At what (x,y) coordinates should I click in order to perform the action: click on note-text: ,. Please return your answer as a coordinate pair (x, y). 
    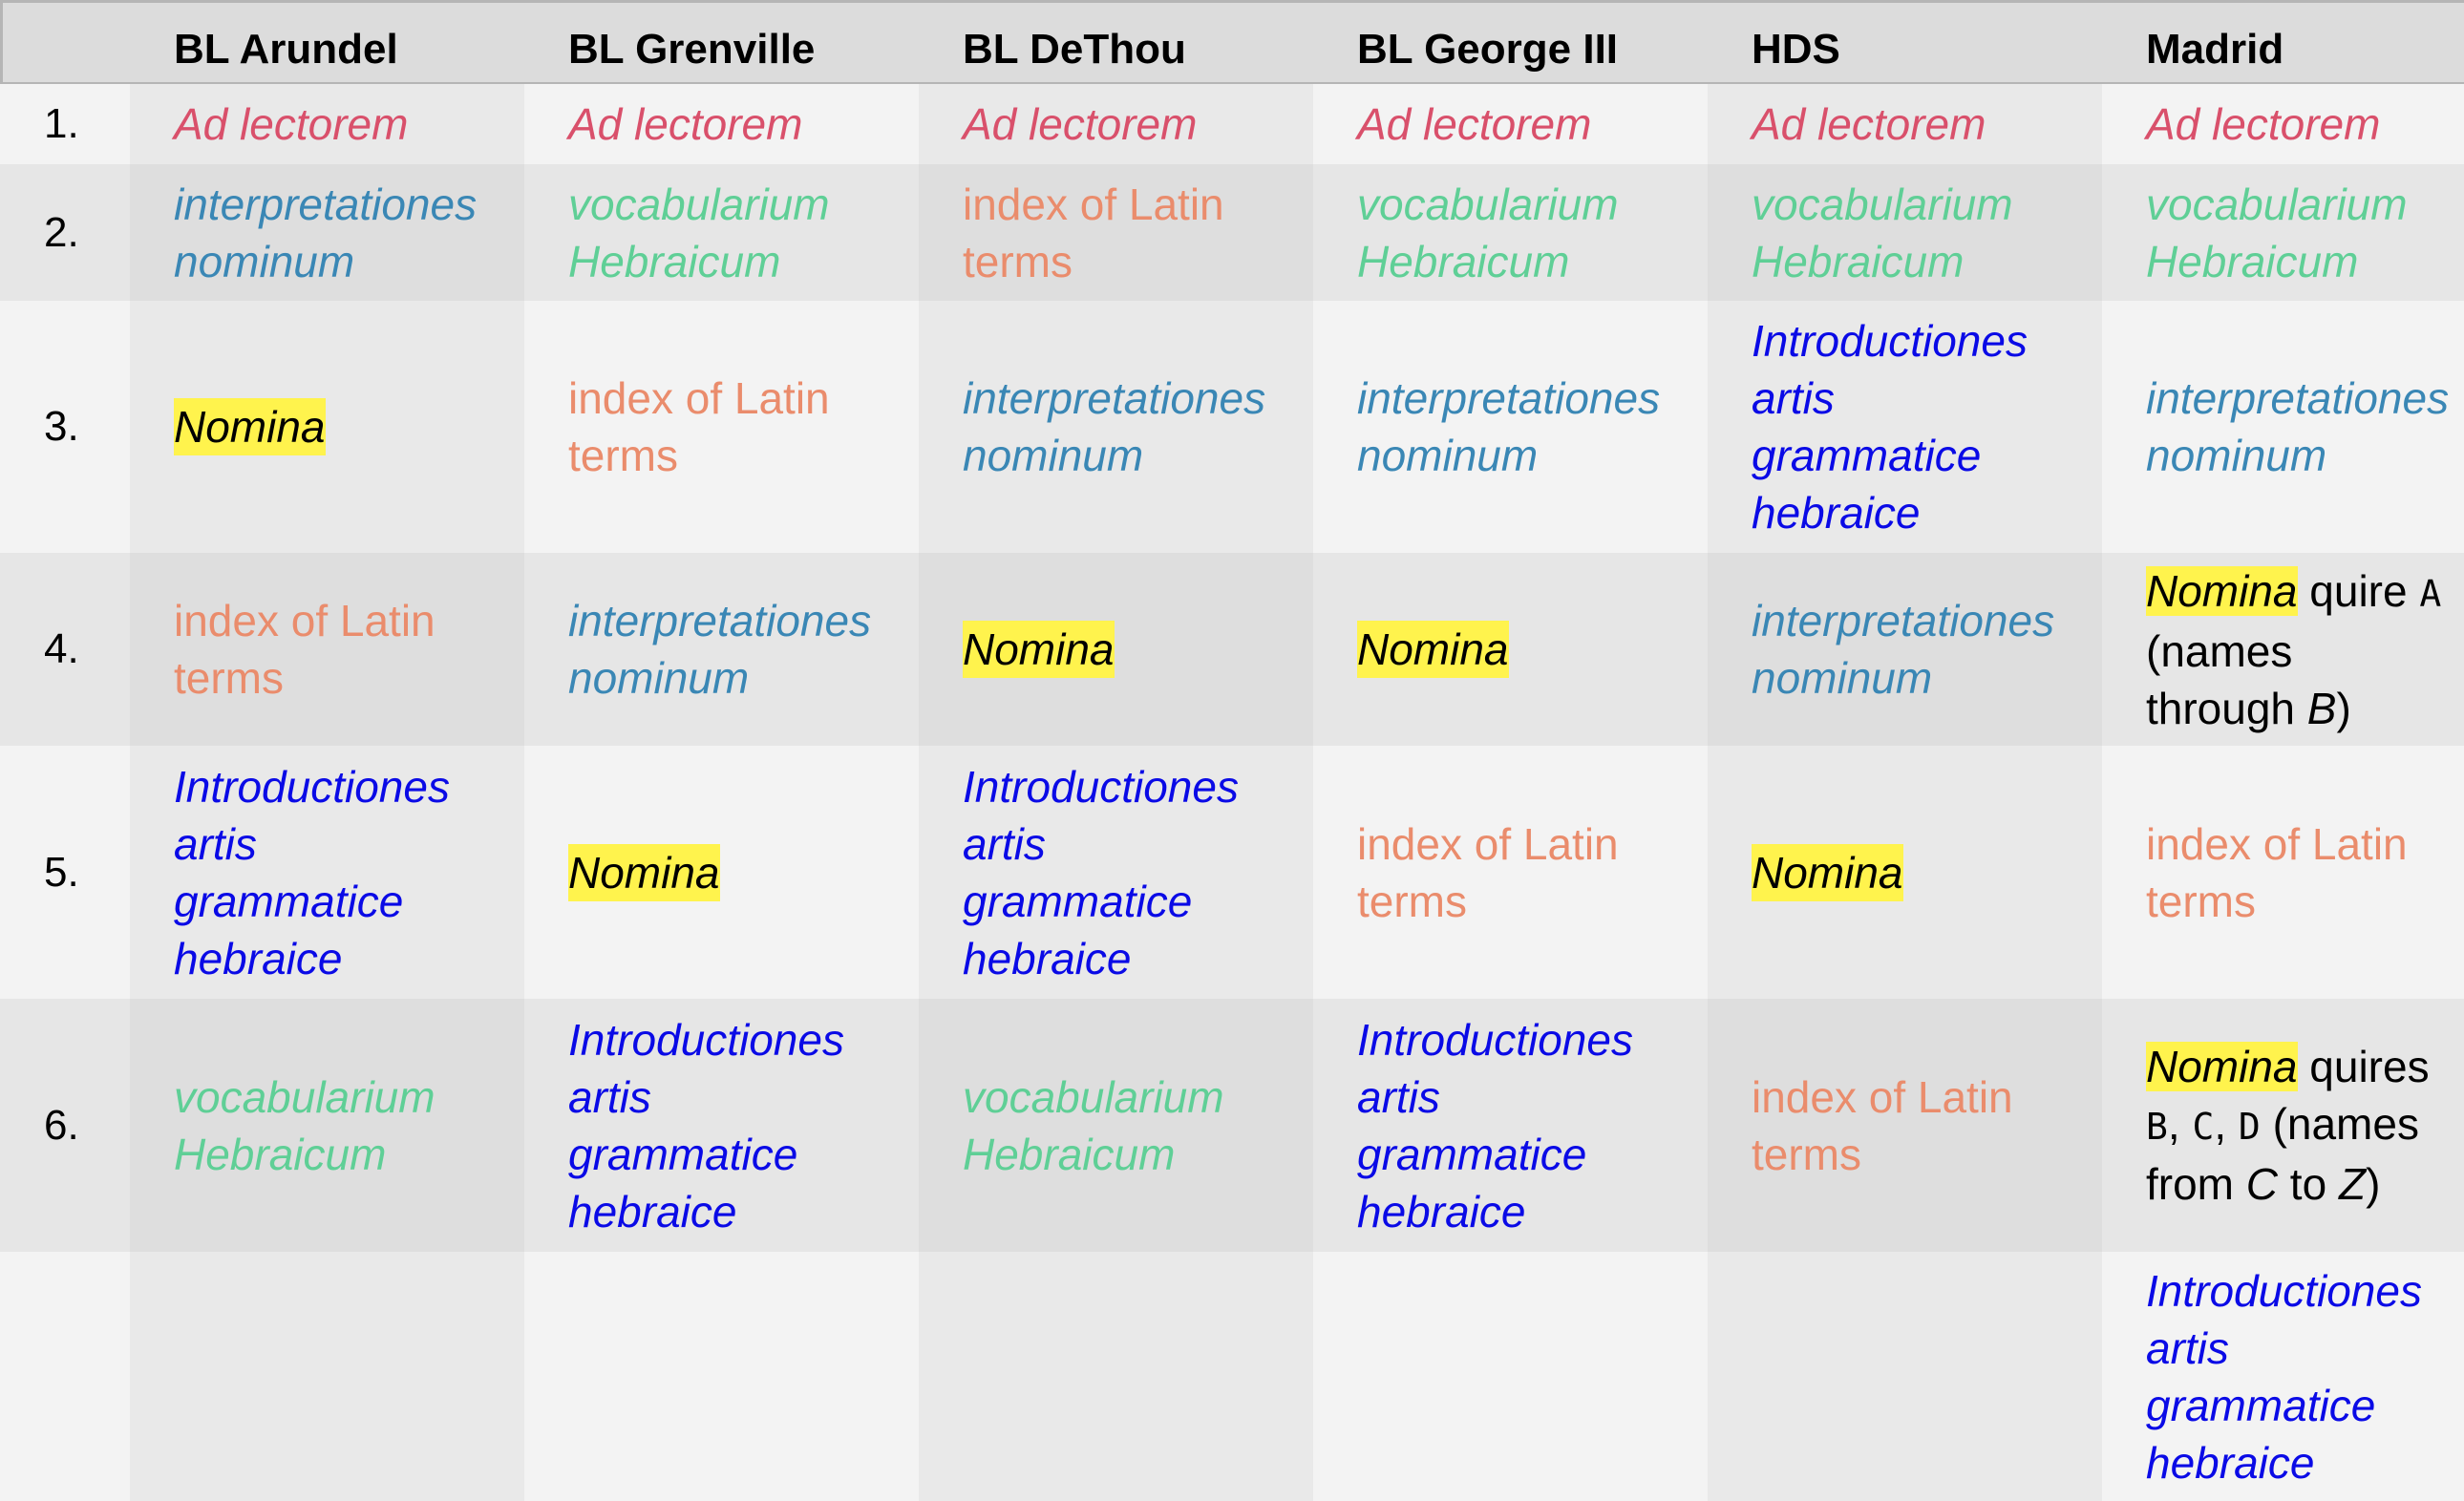
    Looking at the image, I should click on (2226, 1124).